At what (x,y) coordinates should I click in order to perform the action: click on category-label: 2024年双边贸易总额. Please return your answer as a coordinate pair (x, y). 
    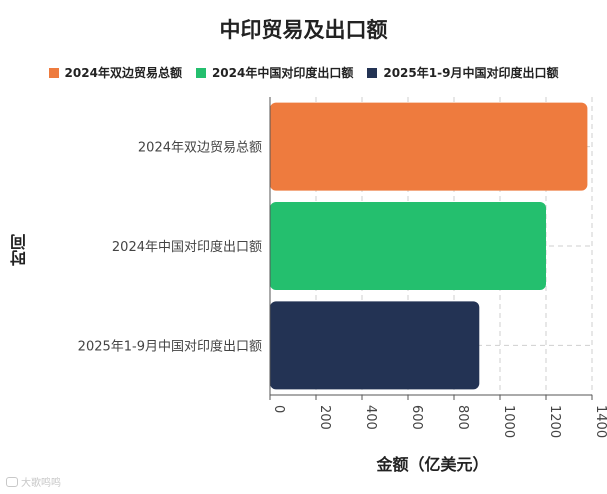
    Looking at the image, I should click on (200, 148).